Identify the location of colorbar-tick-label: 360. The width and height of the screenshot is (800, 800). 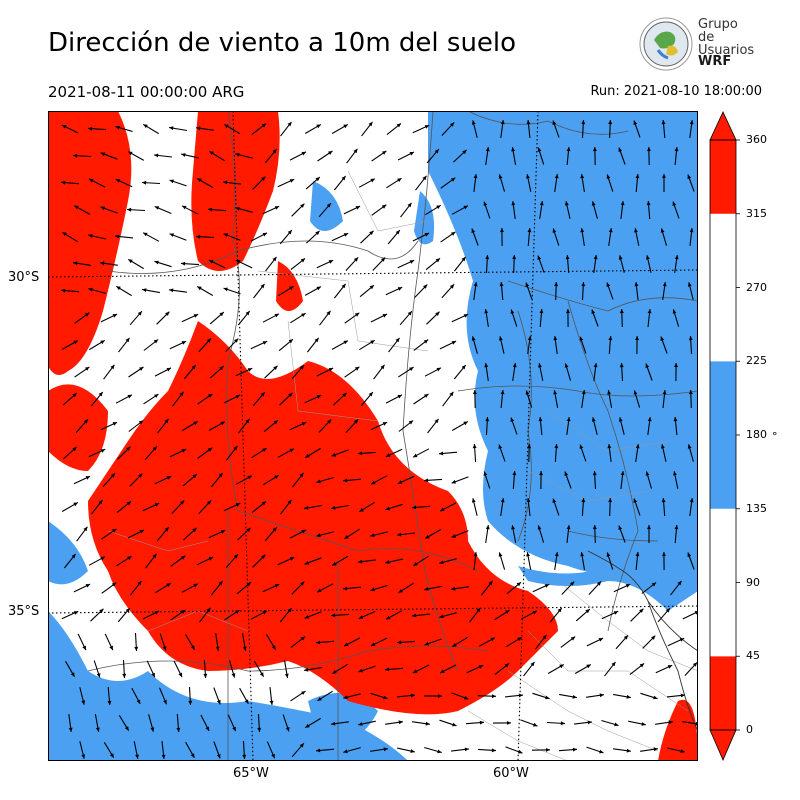
(756, 139).